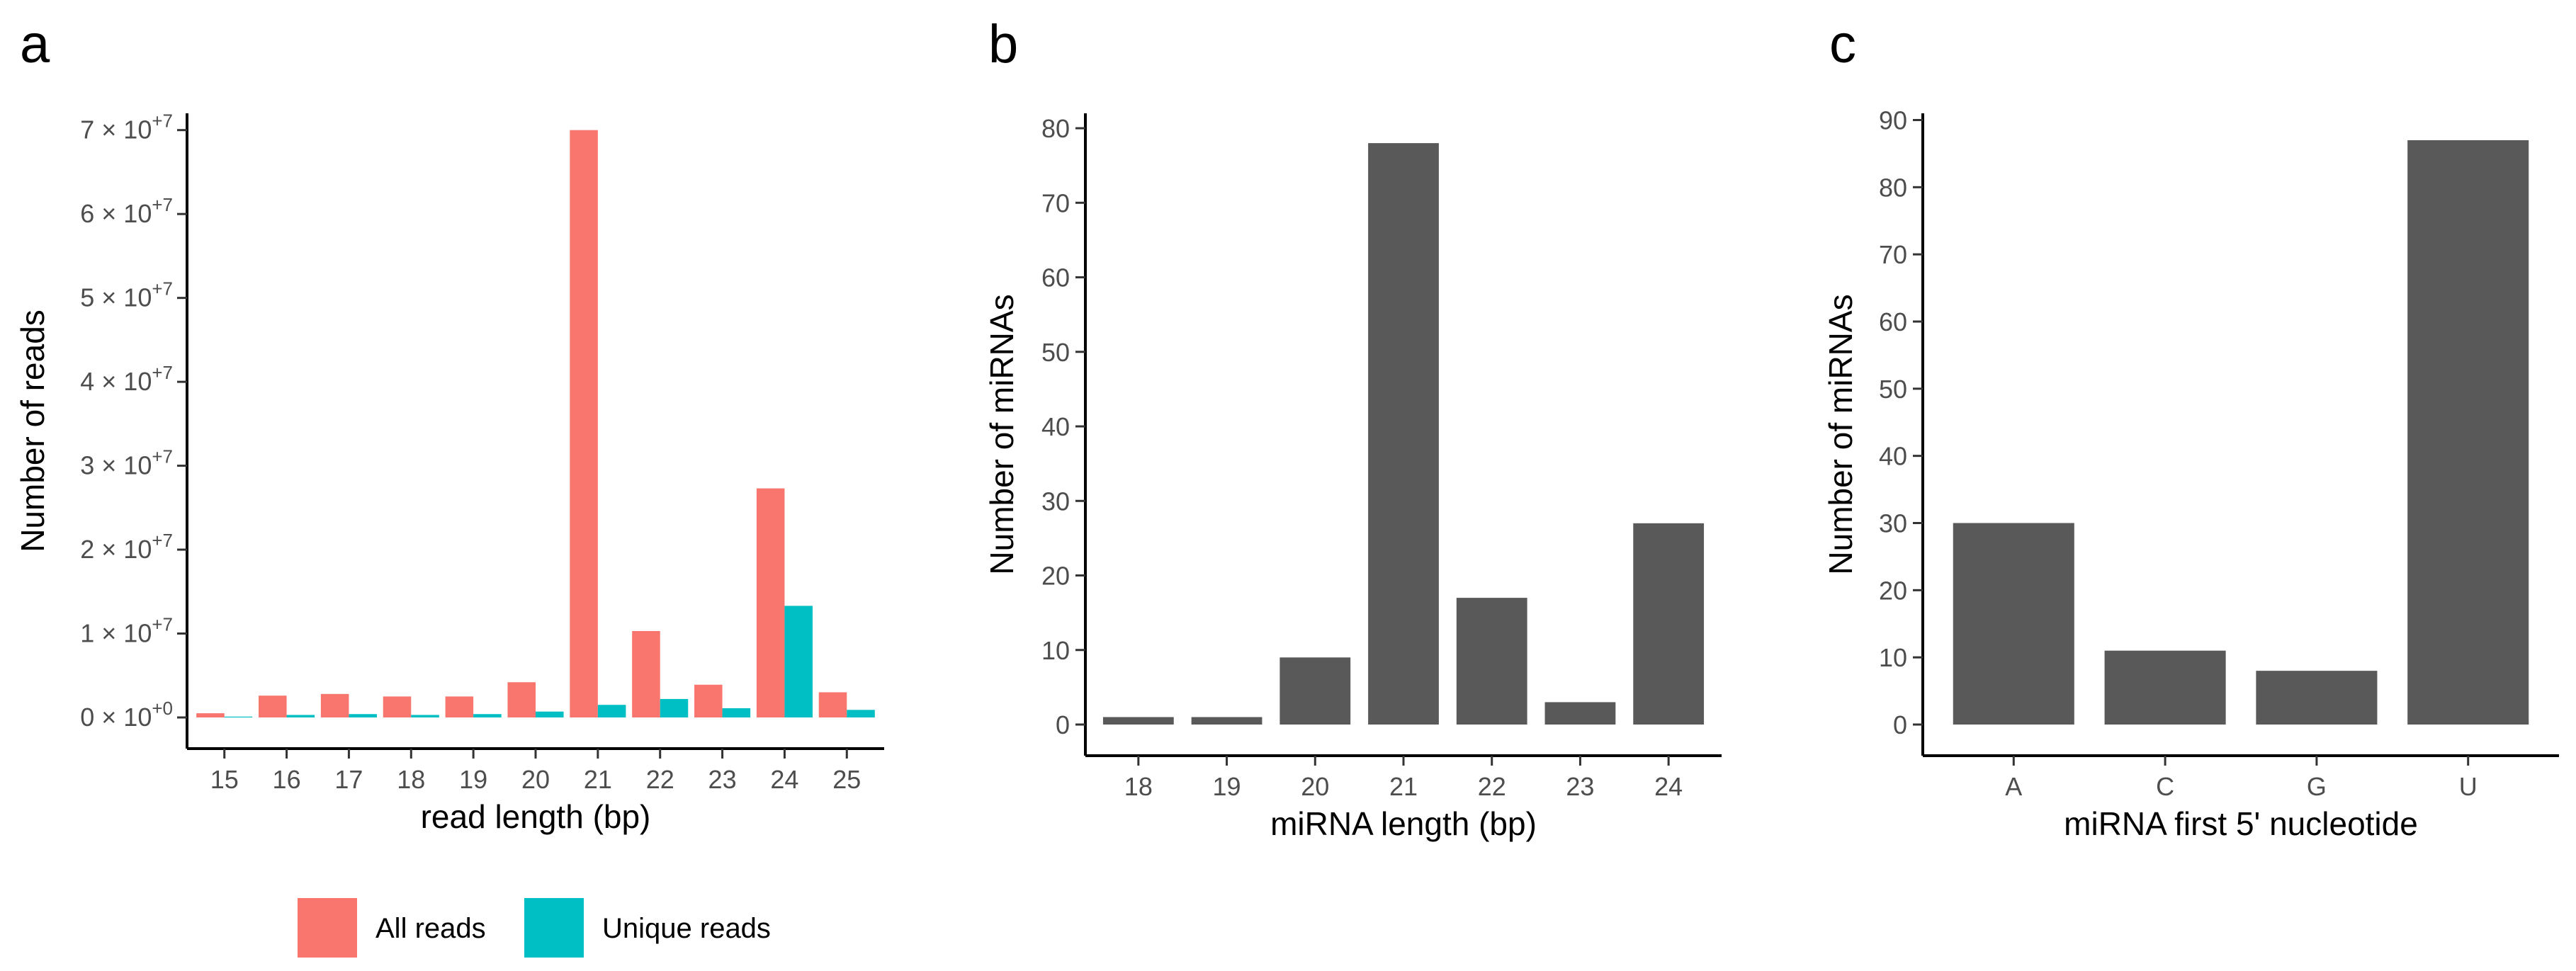 This screenshot has height=971, width=2576. What do you see at coordinates (2241, 824) in the screenshot?
I see `first-nucleotide-x-axis-title: miRNA first 5' nucleotide` at bounding box center [2241, 824].